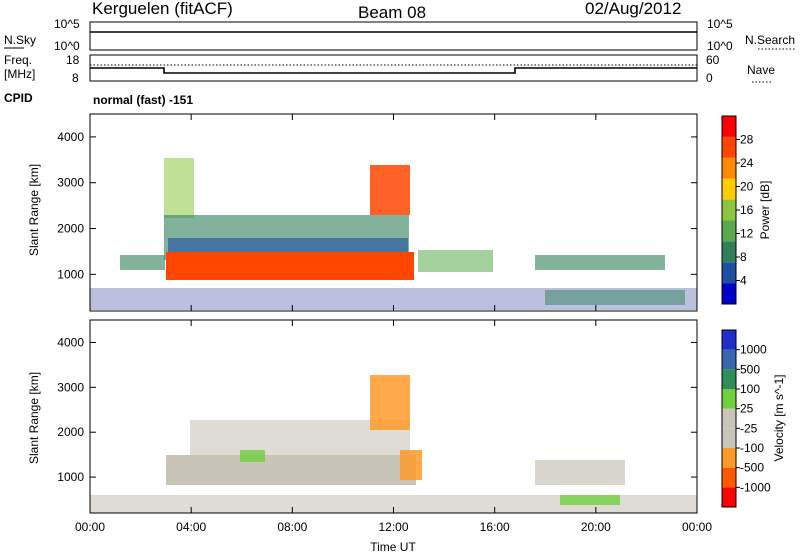 This screenshot has width=800, height=554. Describe the element at coordinates (73, 60) in the screenshot. I see `freq-tick-top: 18` at that location.